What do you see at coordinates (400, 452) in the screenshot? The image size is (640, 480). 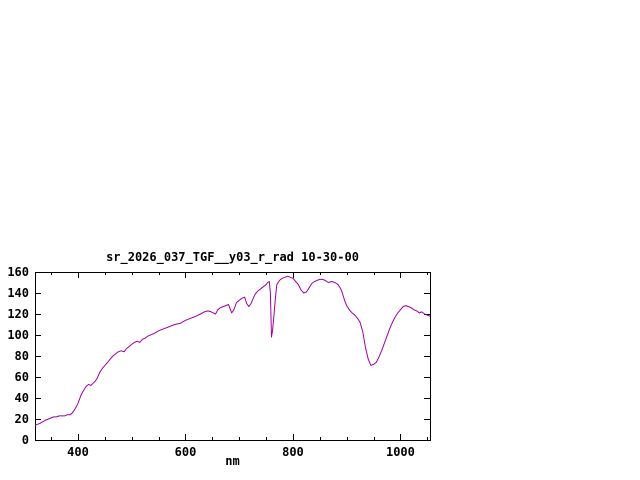 I see `x-tick-label: 1000` at bounding box center [400, 452].